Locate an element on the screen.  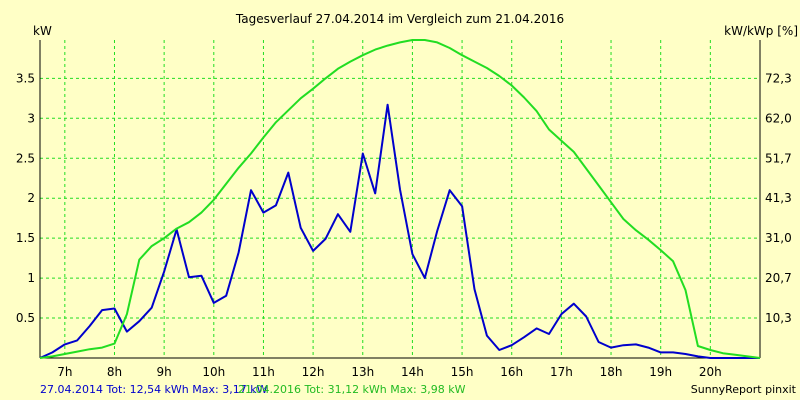
x-tick-label: 16h is located at coordinates (511, 372).